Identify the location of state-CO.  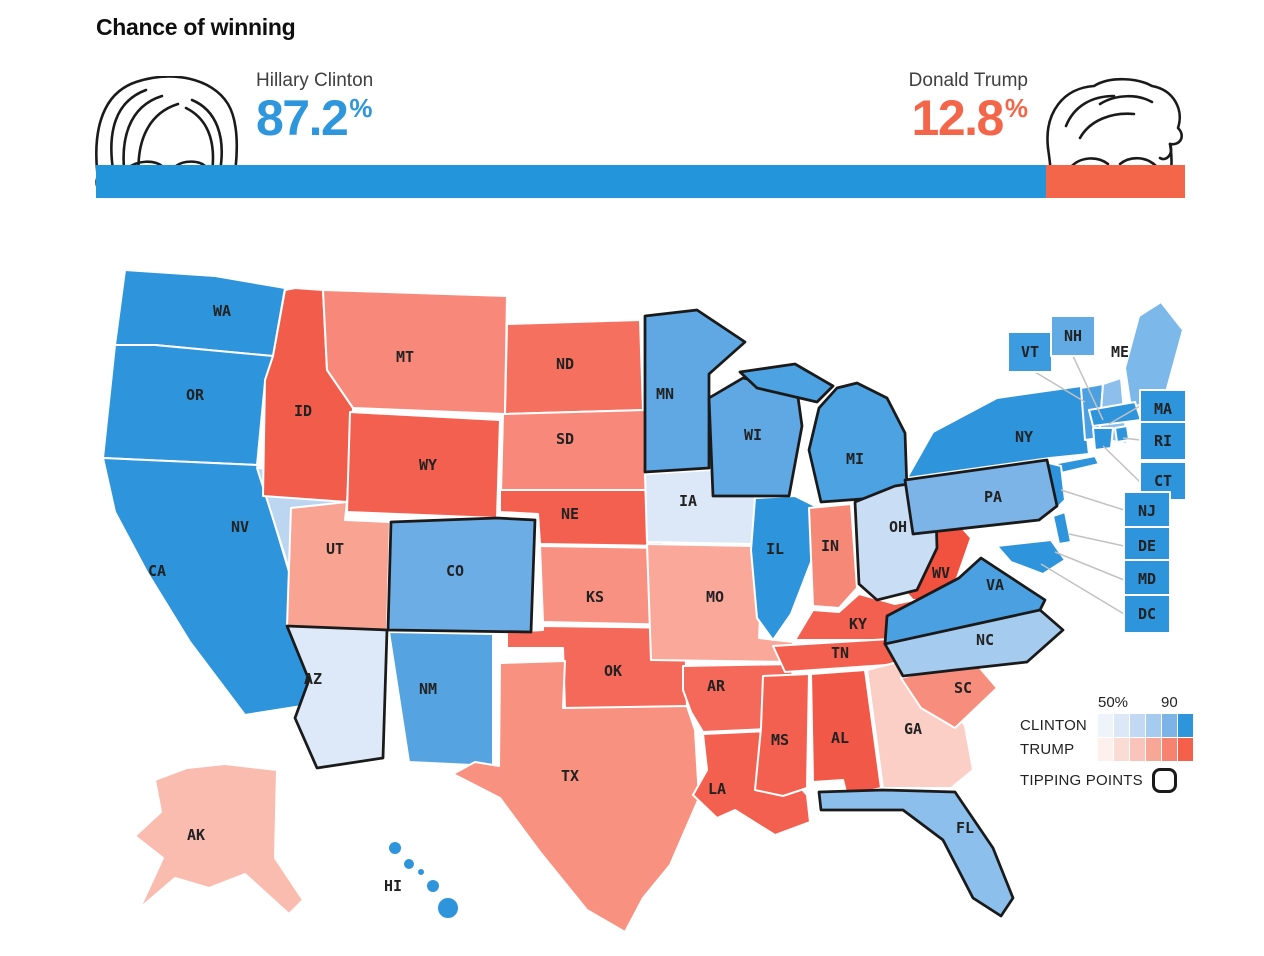
(461, 575).